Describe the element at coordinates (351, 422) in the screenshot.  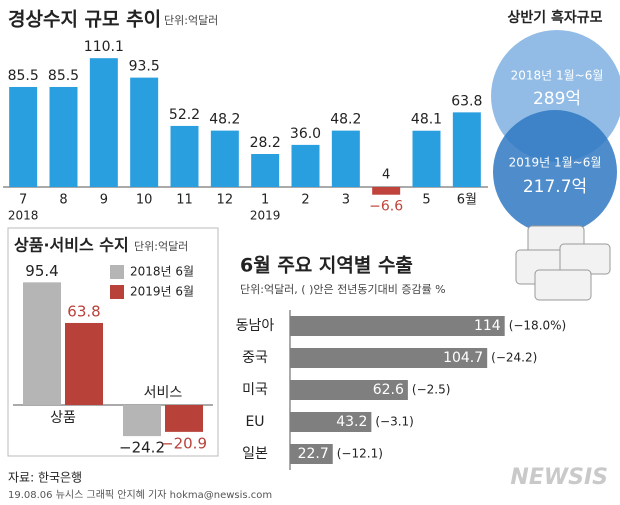
I see `value-label: 43.2` at that location.